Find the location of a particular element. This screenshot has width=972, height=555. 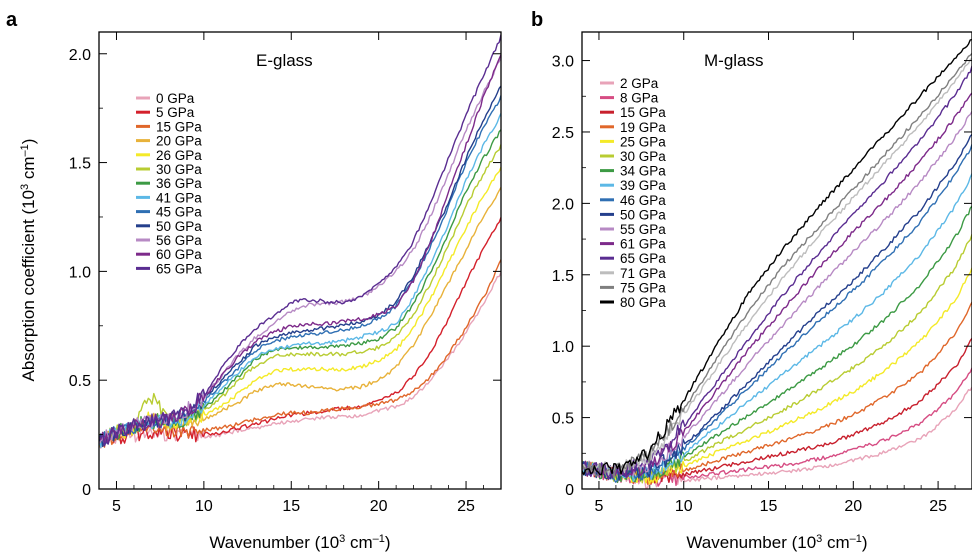

legend-label: 60 GPa is located at coordinates (179, 254).